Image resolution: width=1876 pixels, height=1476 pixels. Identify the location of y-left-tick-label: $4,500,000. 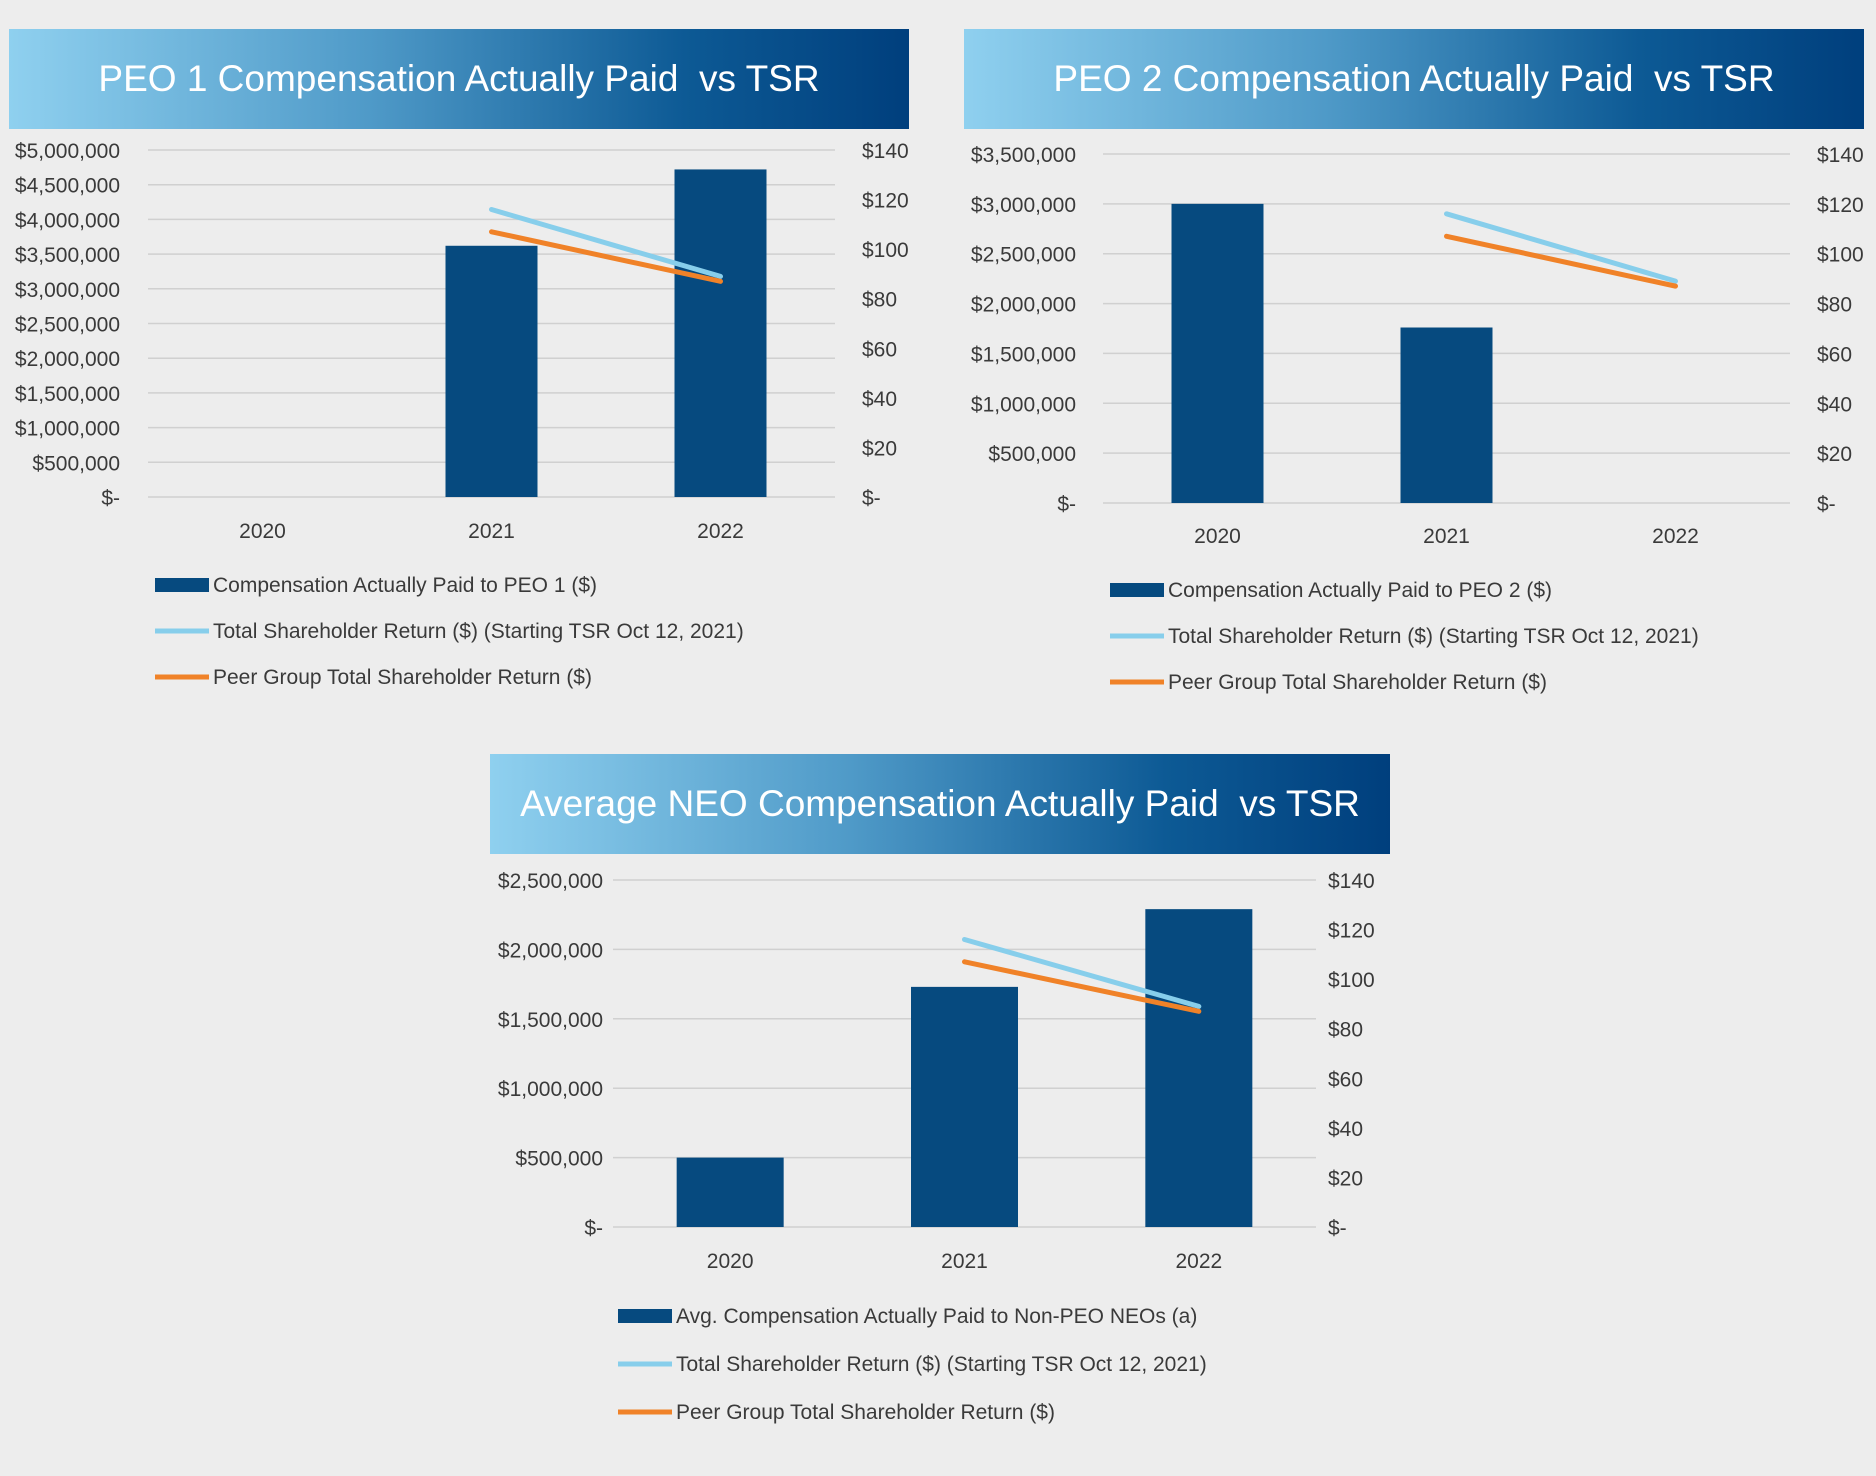
(67, 186).